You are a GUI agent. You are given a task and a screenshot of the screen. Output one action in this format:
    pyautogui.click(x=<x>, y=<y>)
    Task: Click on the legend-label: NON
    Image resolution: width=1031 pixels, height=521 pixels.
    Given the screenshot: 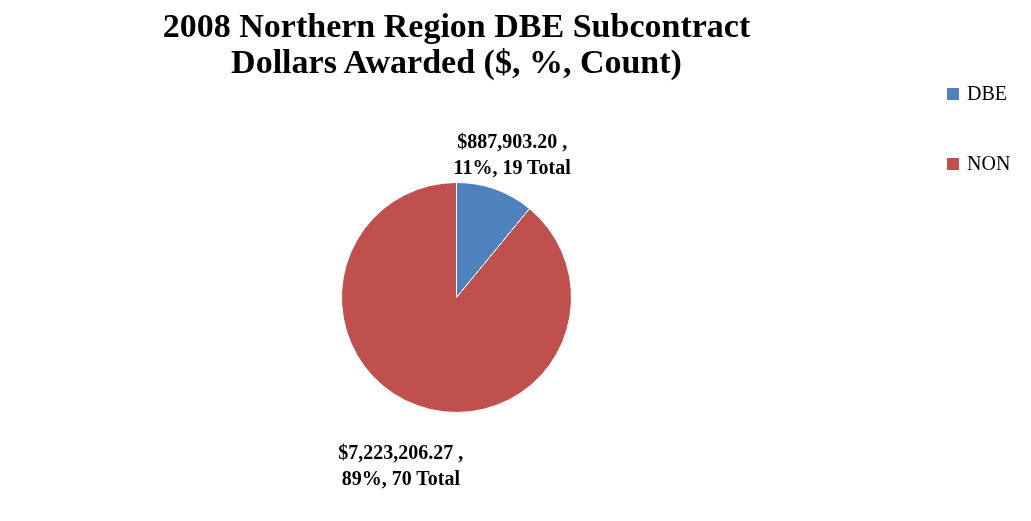 What is the action you would take?
    pyautogui.click(x=989, y=163)
    